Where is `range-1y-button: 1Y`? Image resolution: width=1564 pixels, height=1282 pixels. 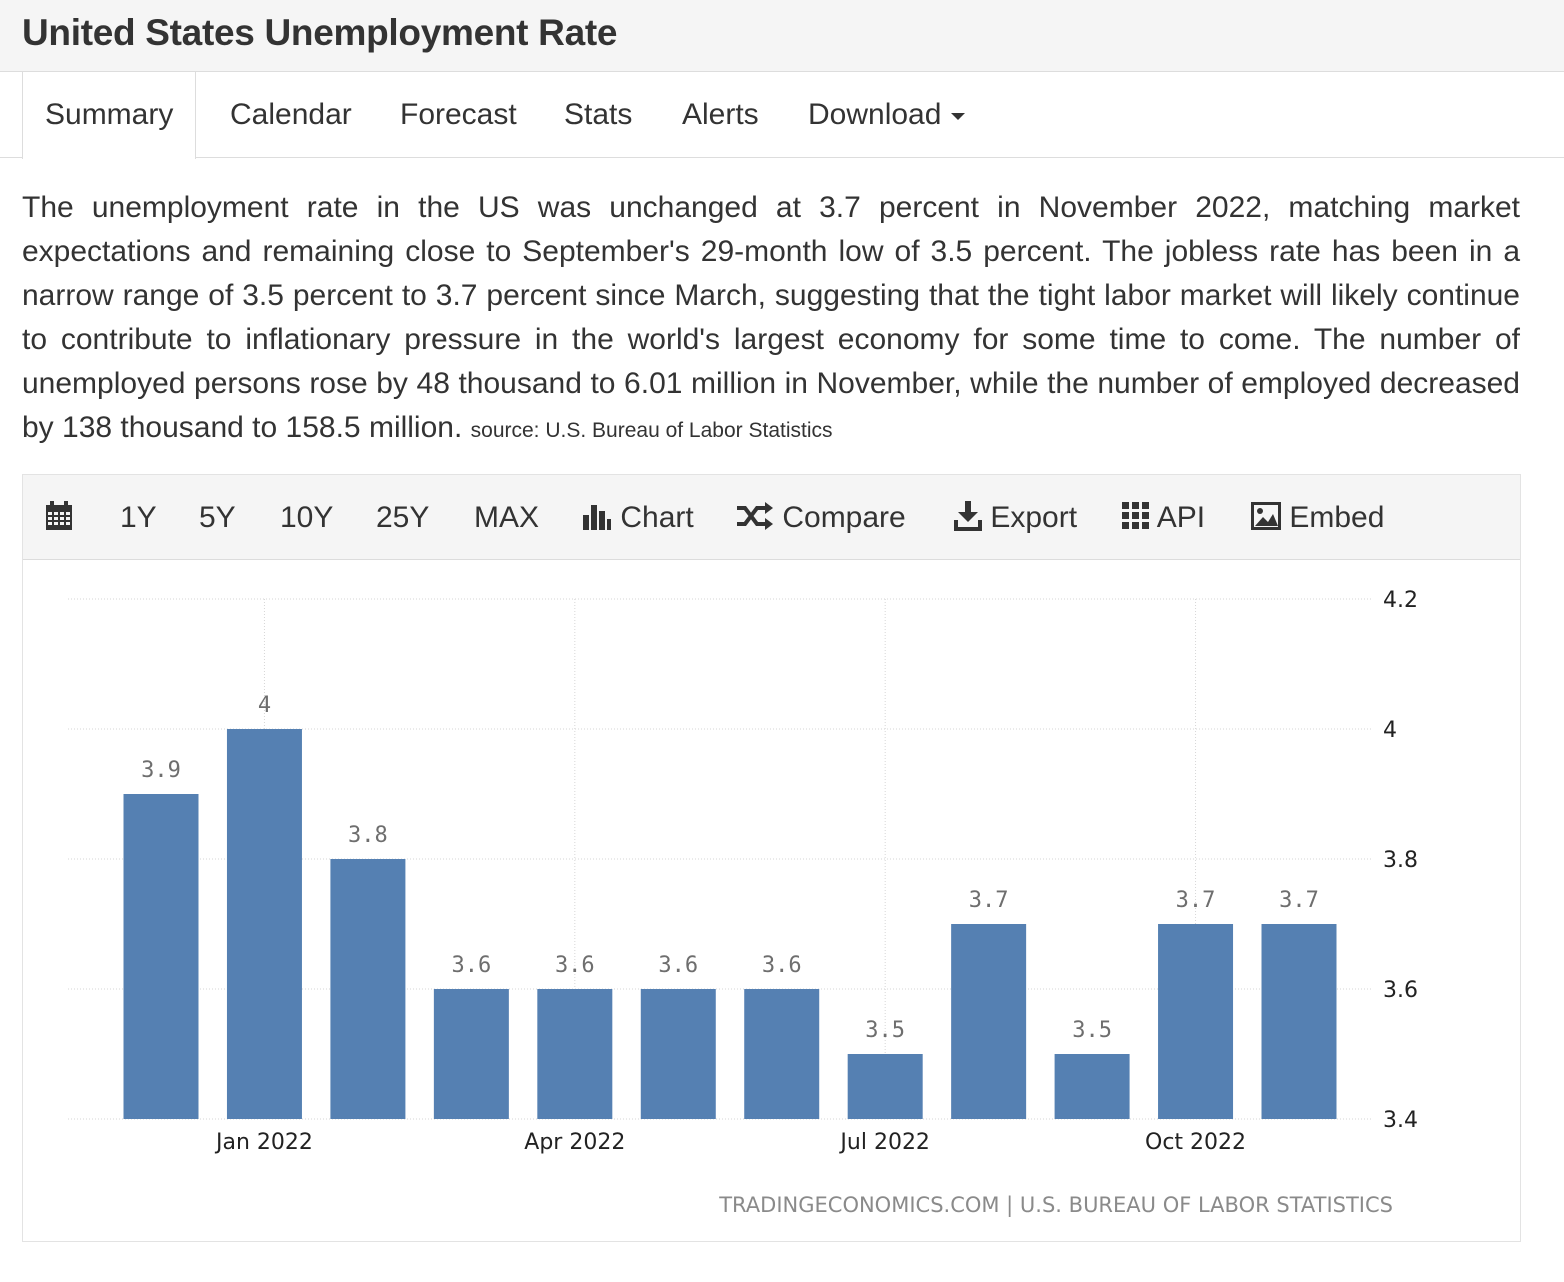 range-1y-button: 1Y is located at coordinates (138, 517).